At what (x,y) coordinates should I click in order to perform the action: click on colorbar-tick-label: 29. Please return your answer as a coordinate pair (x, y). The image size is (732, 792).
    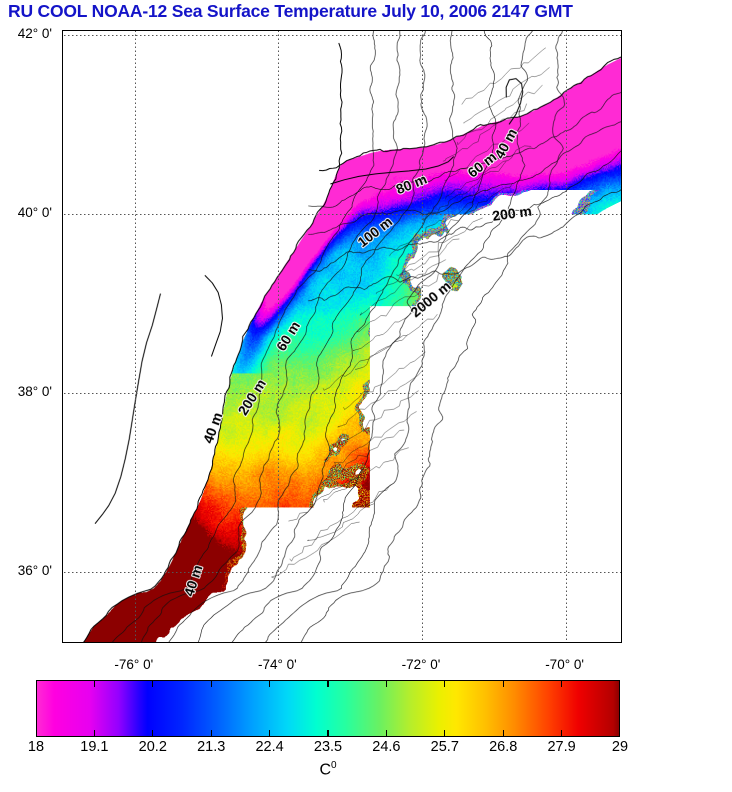
    Looking at the image, I should click on (620, 747).